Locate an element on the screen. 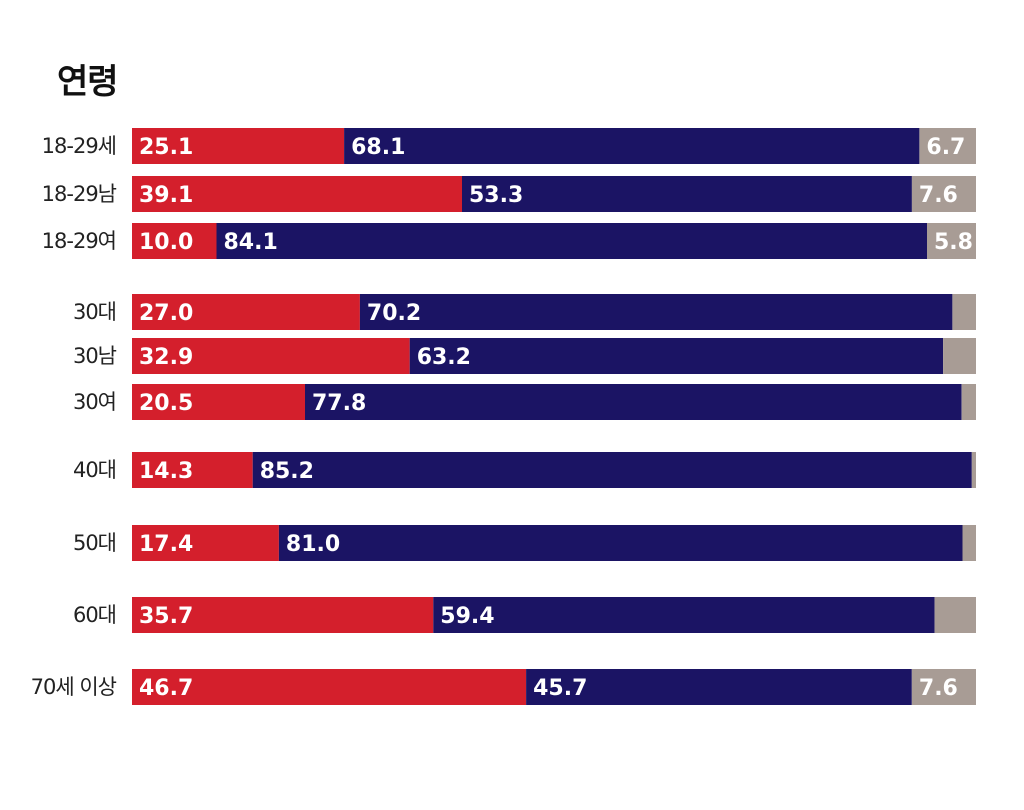  data-label: 85.2 is located at coordinates (287, 471).